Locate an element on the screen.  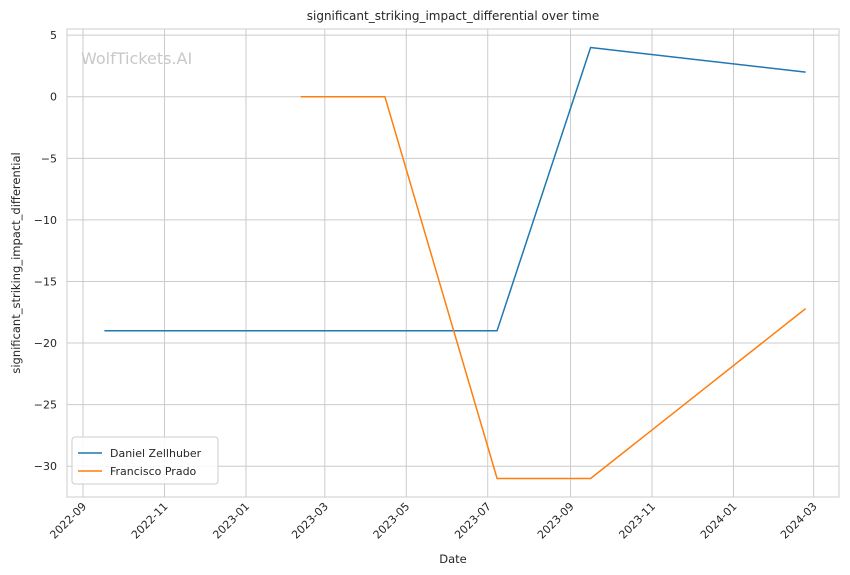
y-tick-label: −10 is located at coordinates (45, 220).